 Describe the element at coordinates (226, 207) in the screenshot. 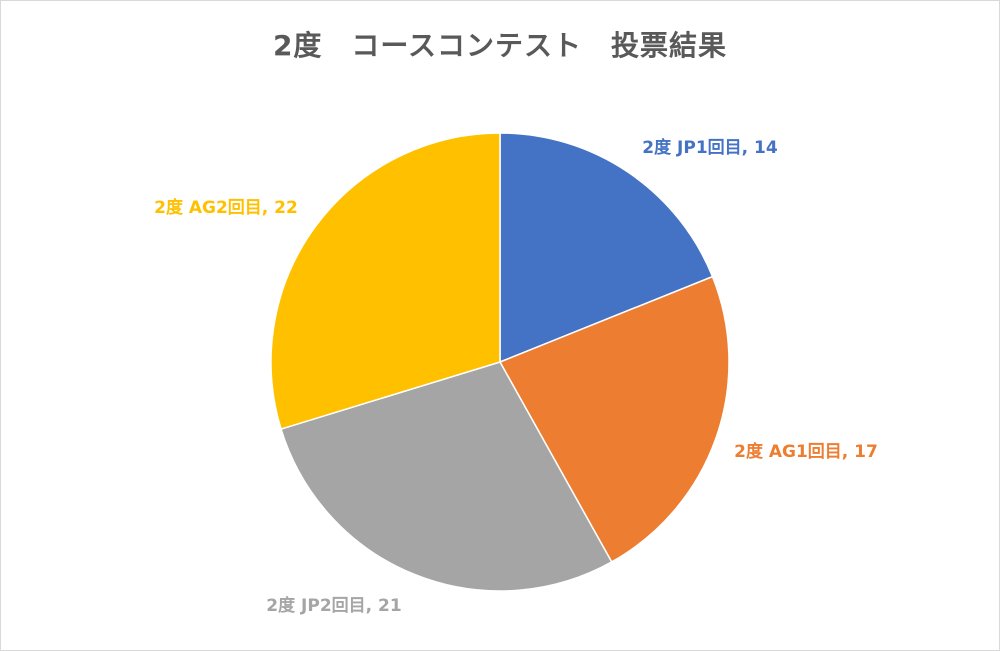

I see `data-label-4: 2度 AG2回目, 22` at that location.